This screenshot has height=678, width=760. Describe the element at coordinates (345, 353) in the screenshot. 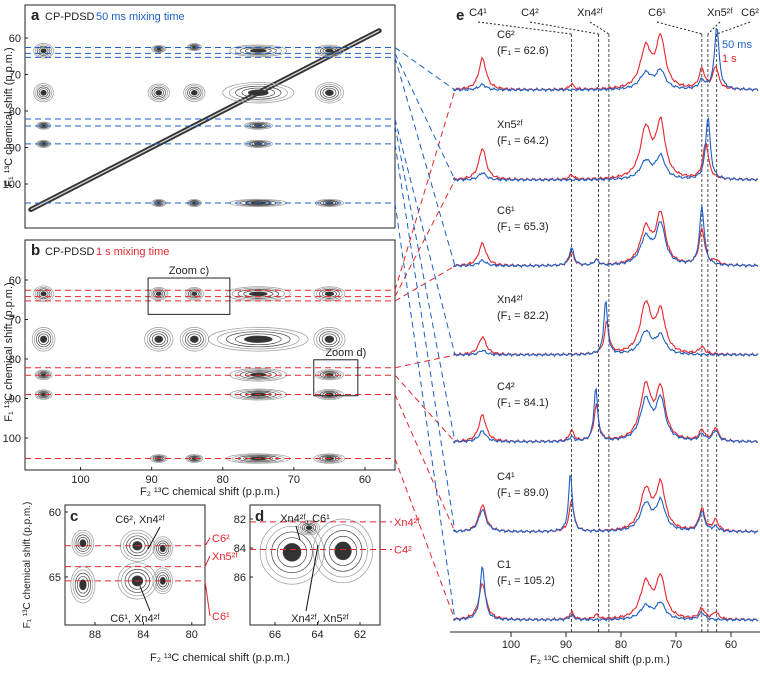

I see `zoom-label: Zoom d)` at that location.